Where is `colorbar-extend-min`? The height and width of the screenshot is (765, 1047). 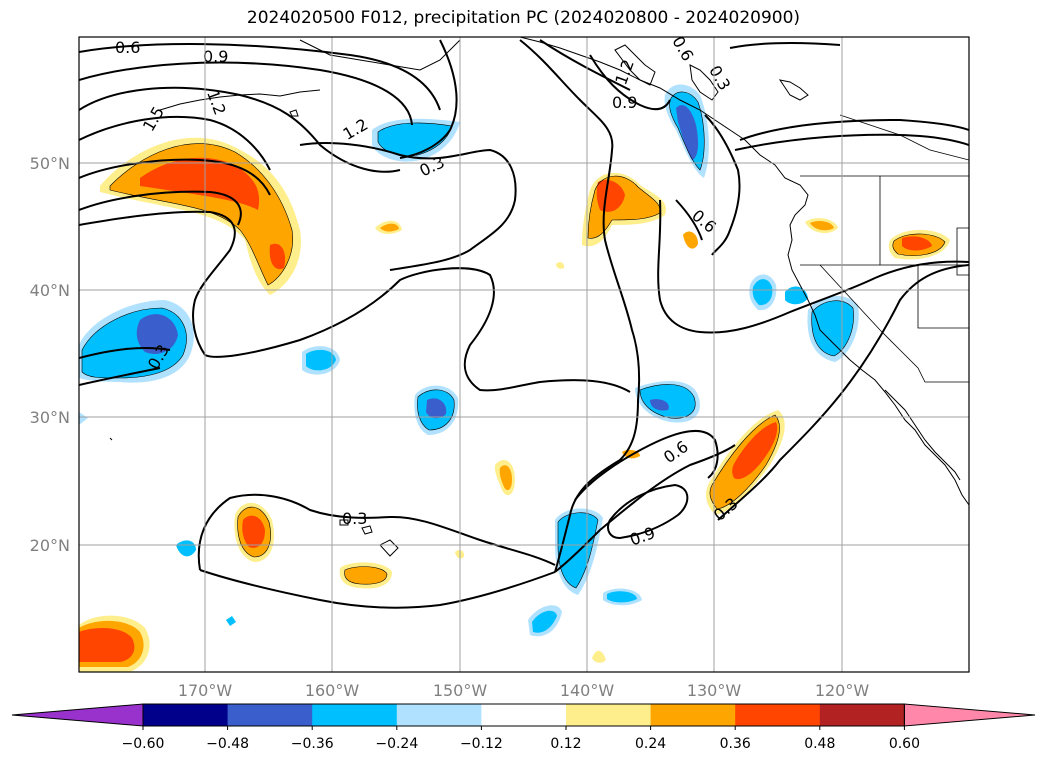 colorbar-extend-min is located at coordinates (77, 715).